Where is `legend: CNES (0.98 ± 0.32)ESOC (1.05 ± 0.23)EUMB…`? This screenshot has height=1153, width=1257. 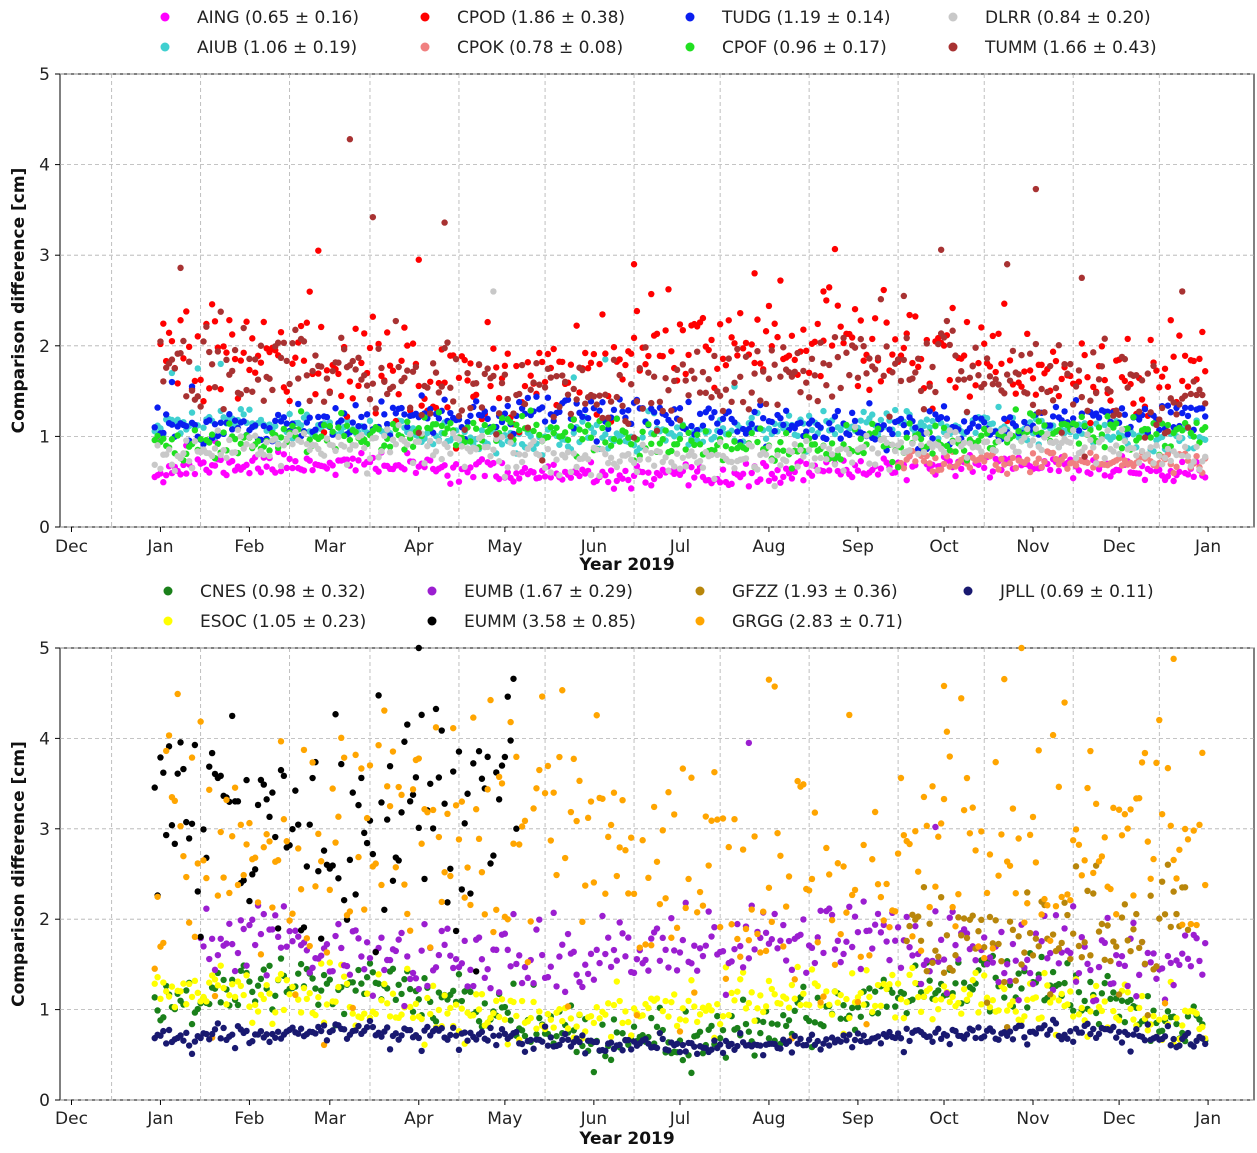
legend: CNES (0.98 ± 0.32)ESOC (1.05 ± 0.23)EUMB… is located at coordinates (658, 607).